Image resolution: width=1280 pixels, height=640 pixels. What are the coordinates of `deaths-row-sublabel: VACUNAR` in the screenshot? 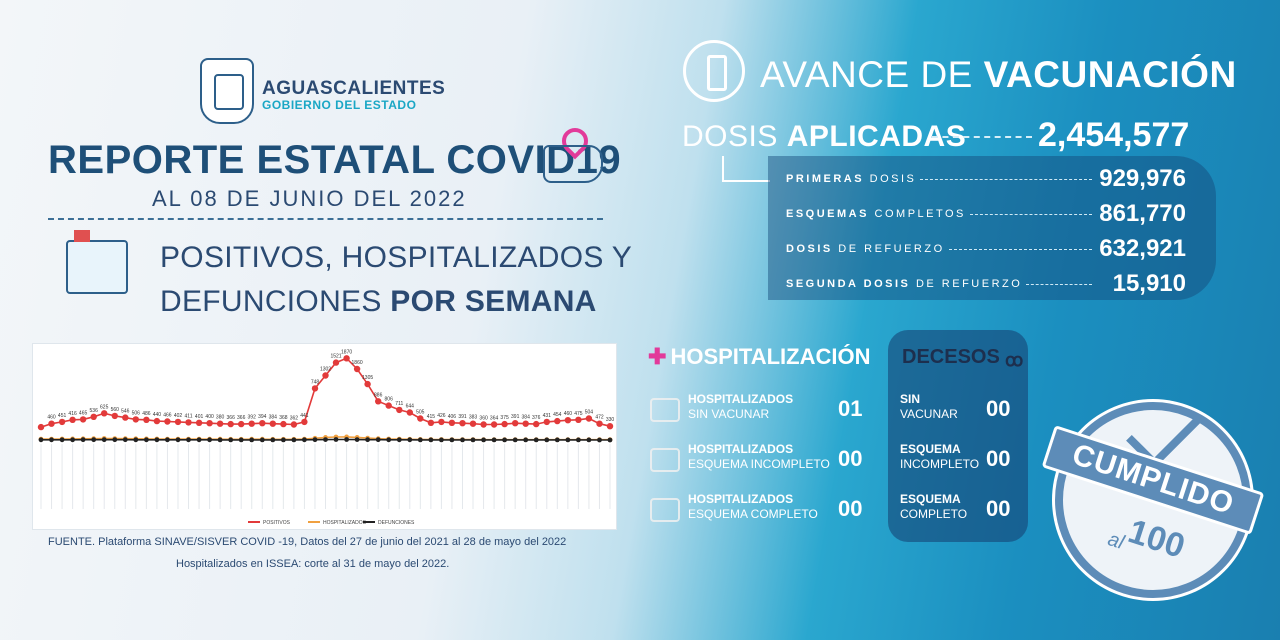 It's located at (929, 414).